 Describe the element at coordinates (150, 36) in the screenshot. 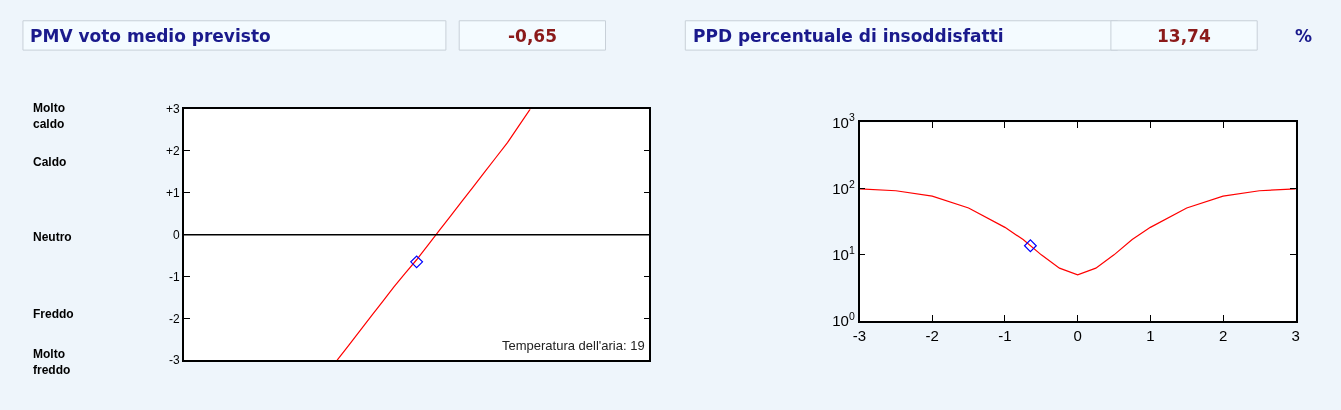

I see `chart-title: PMV voto medio previsto` at that location.